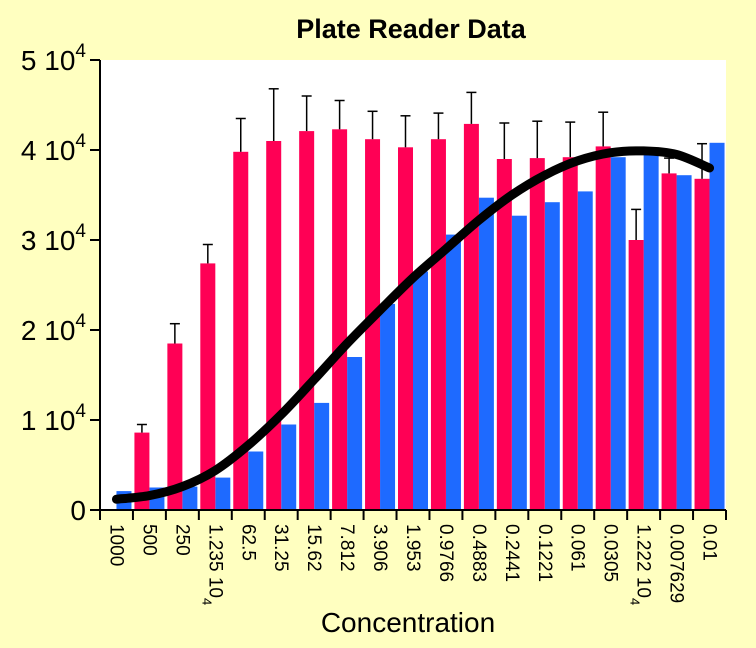 This screenshot has width=756, height=648. Describe the element at coordinates (54, 328) in the screenshot. I see `y-tick-label: 2 104` at that location.